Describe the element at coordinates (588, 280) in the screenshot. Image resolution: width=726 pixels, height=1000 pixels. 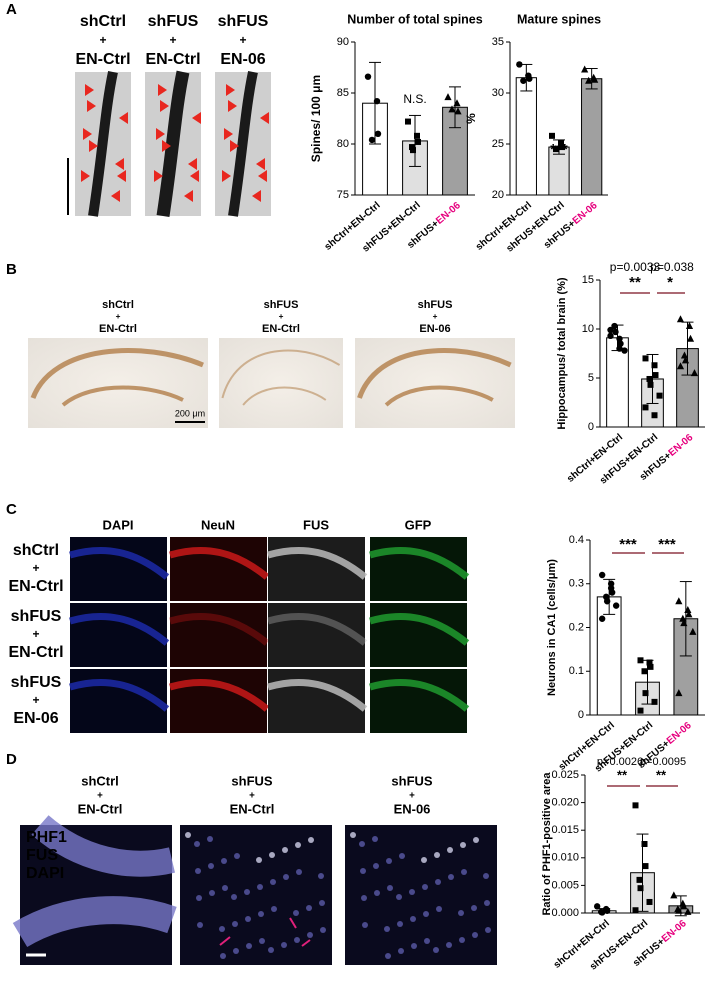
I see `y-tick-label: 15` at that location.